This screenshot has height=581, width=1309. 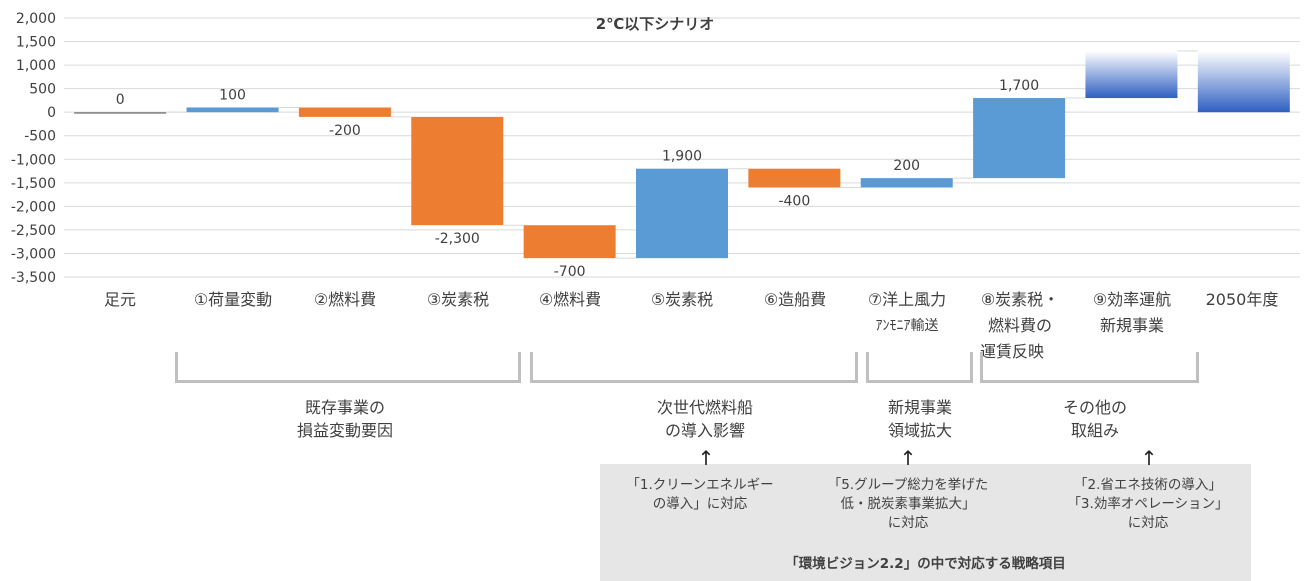 I want to click on y-tick-label: 2,000, so click(x=36, y=19).